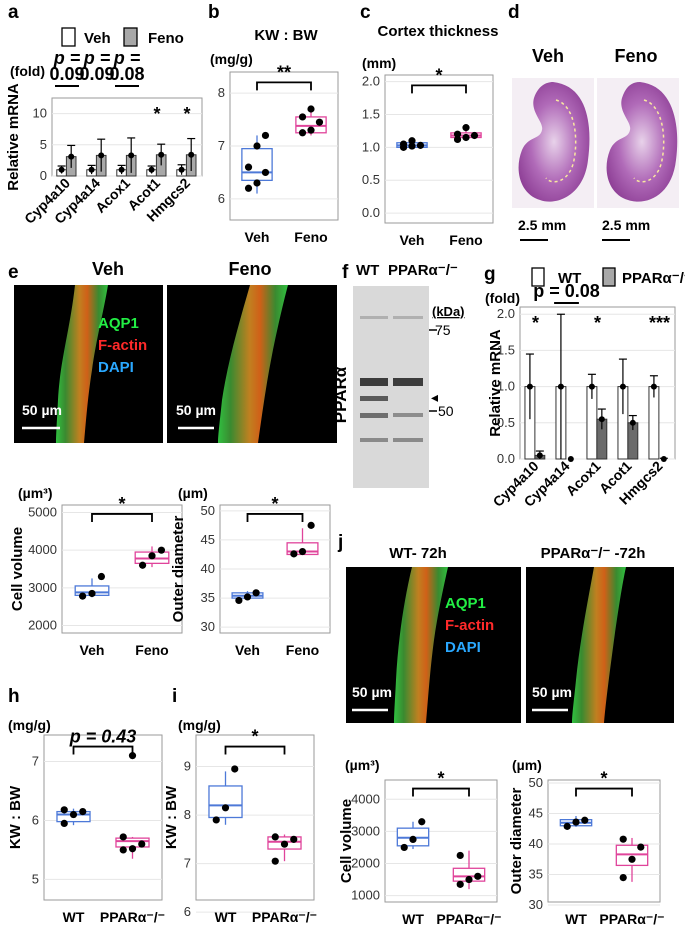  What do you see at coordinates (506, 386) in the screenshot?
I see `y-tick-label: 1.0` at bounding box center [506, 386].